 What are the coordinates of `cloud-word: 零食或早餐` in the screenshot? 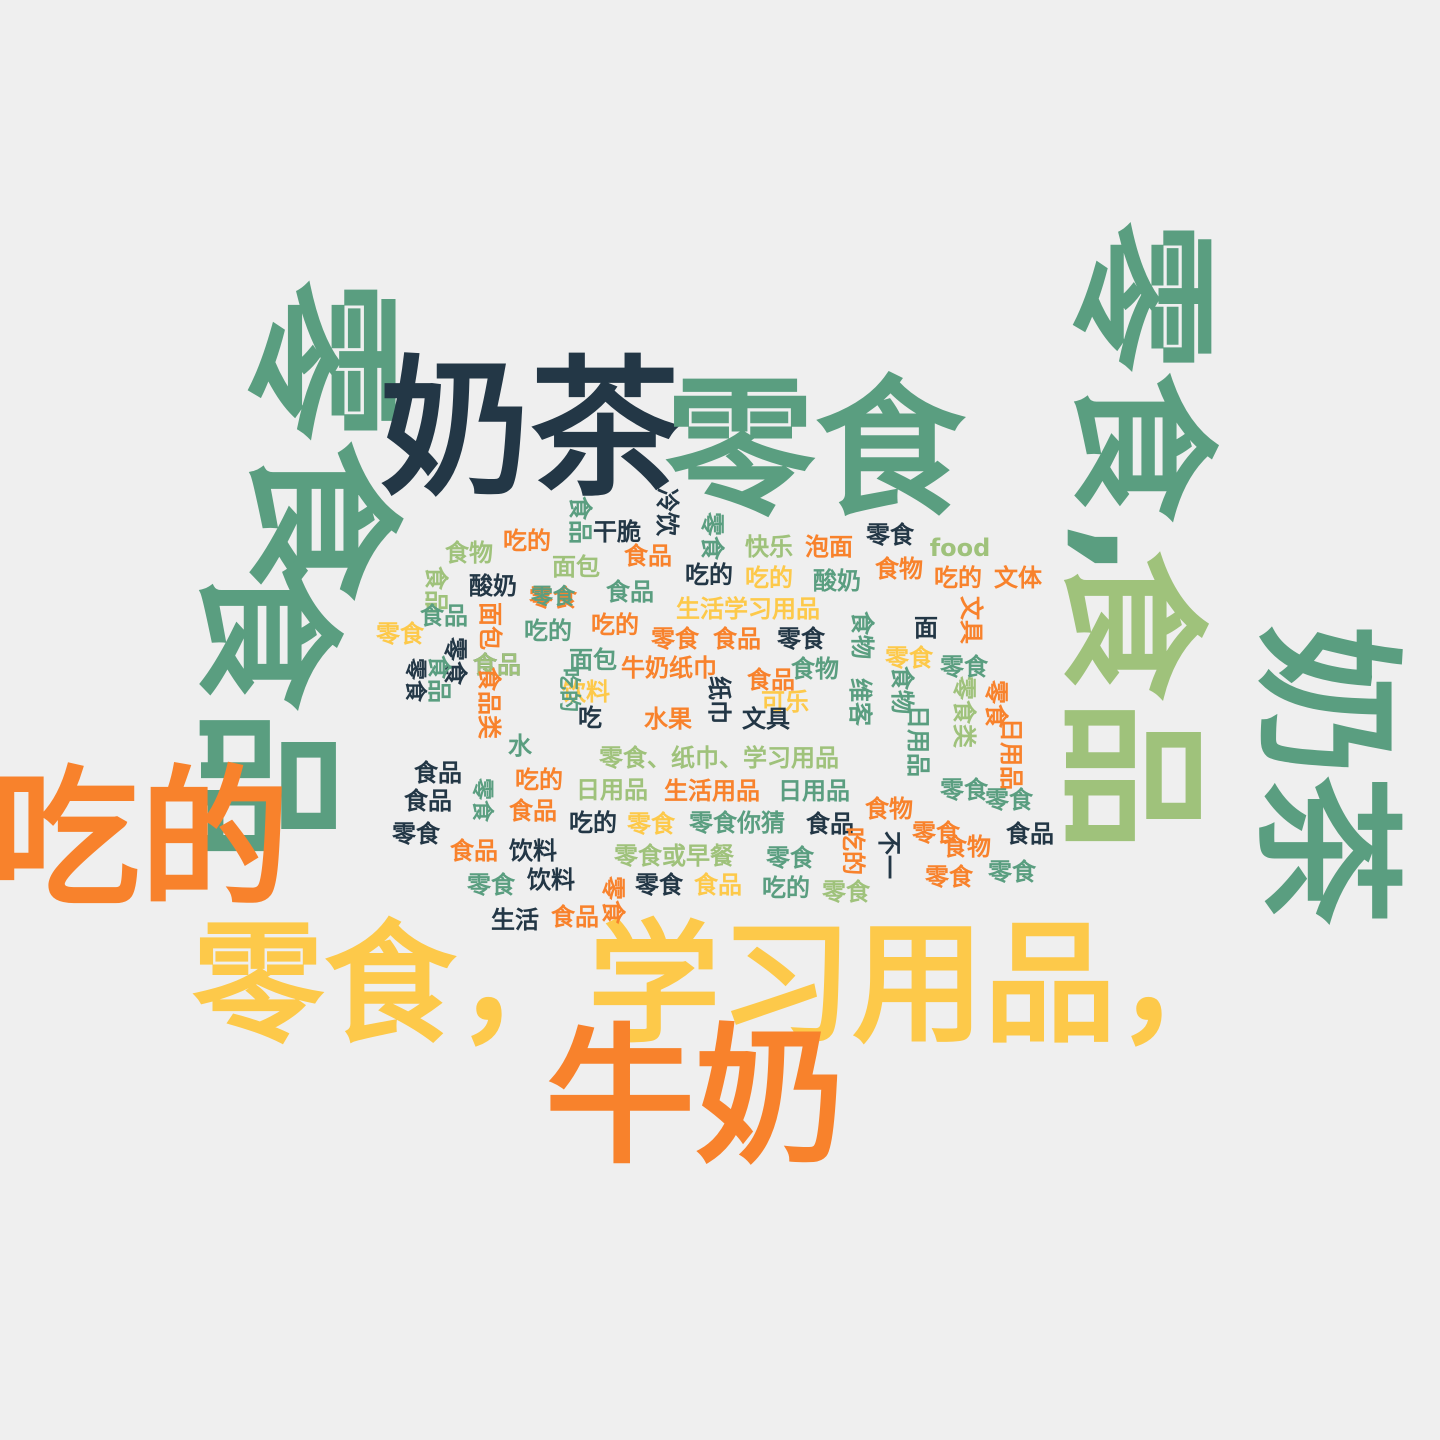 It's located at (674, 856).